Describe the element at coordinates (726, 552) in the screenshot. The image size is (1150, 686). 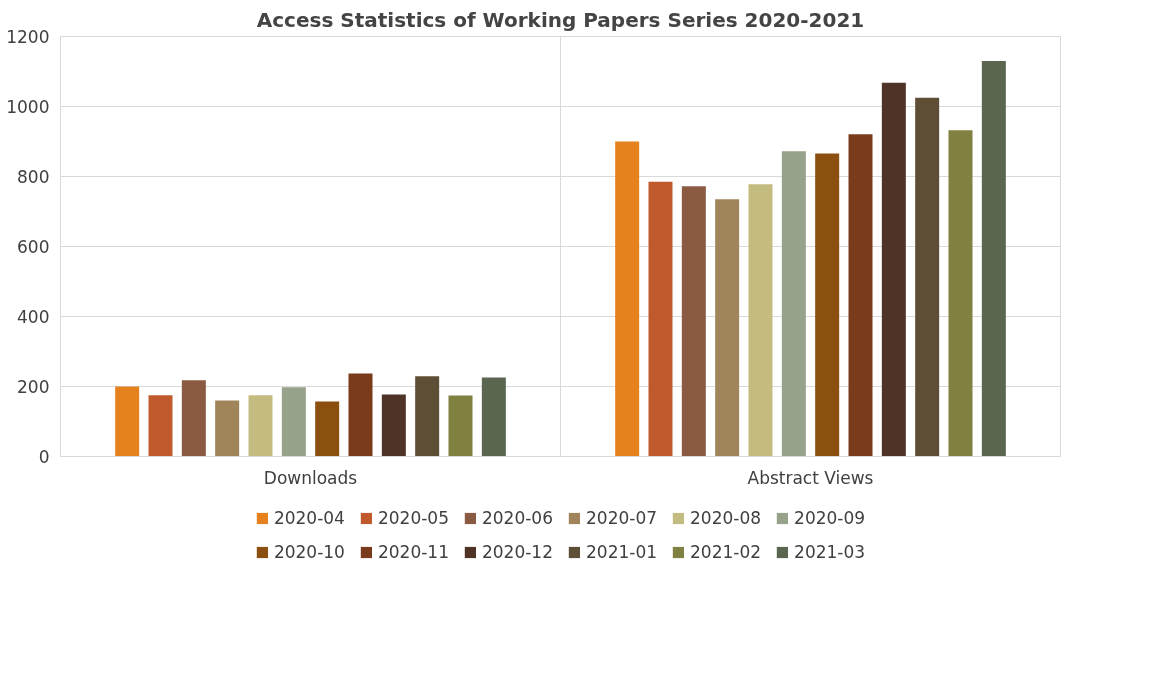
I see `legend-label: 2021-02` at that location.